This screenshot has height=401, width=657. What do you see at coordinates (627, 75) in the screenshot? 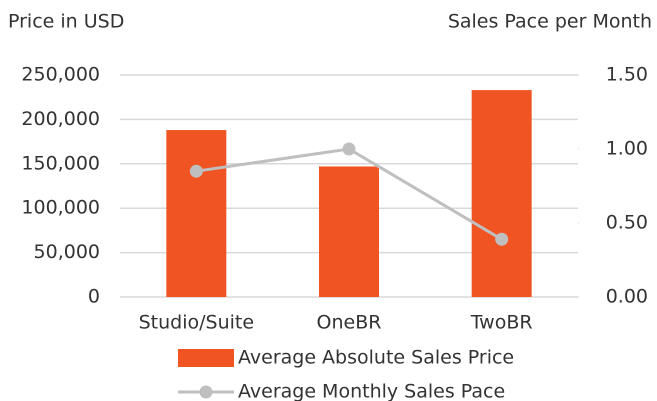
I see `y2-tick-label: 1.50` at bounding box center [627, 75].